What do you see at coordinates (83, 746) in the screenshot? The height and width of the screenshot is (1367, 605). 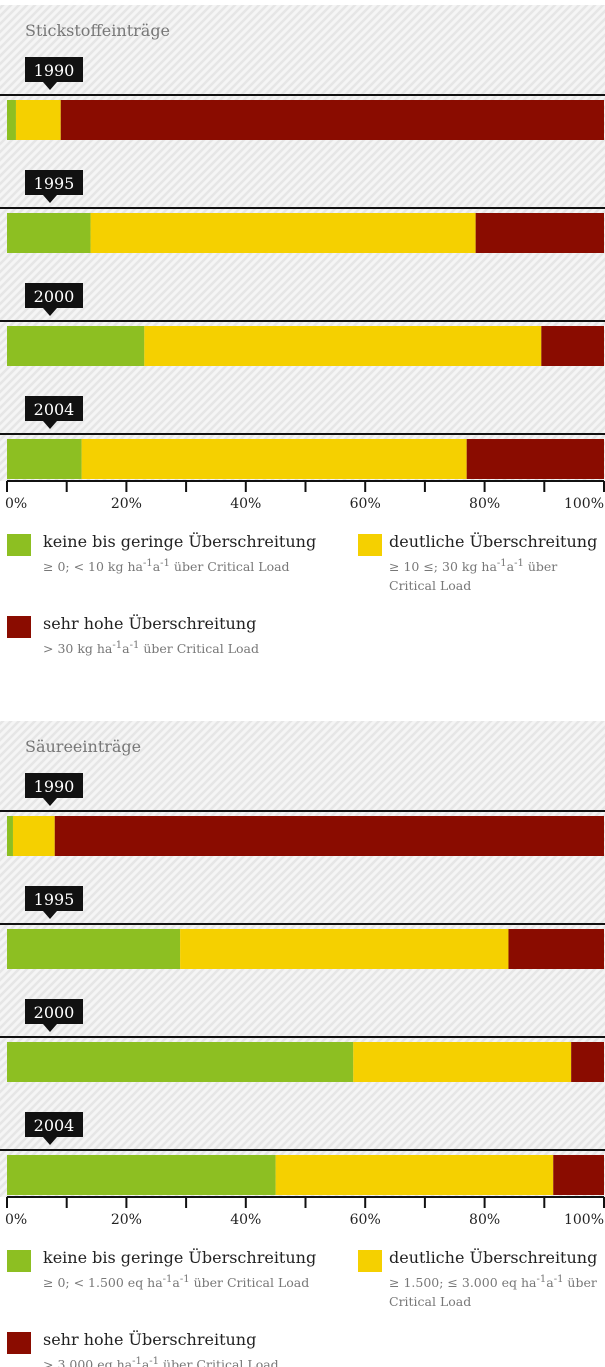 I see `chart-title: Säureeinträge` at bounding box center [83, 746].